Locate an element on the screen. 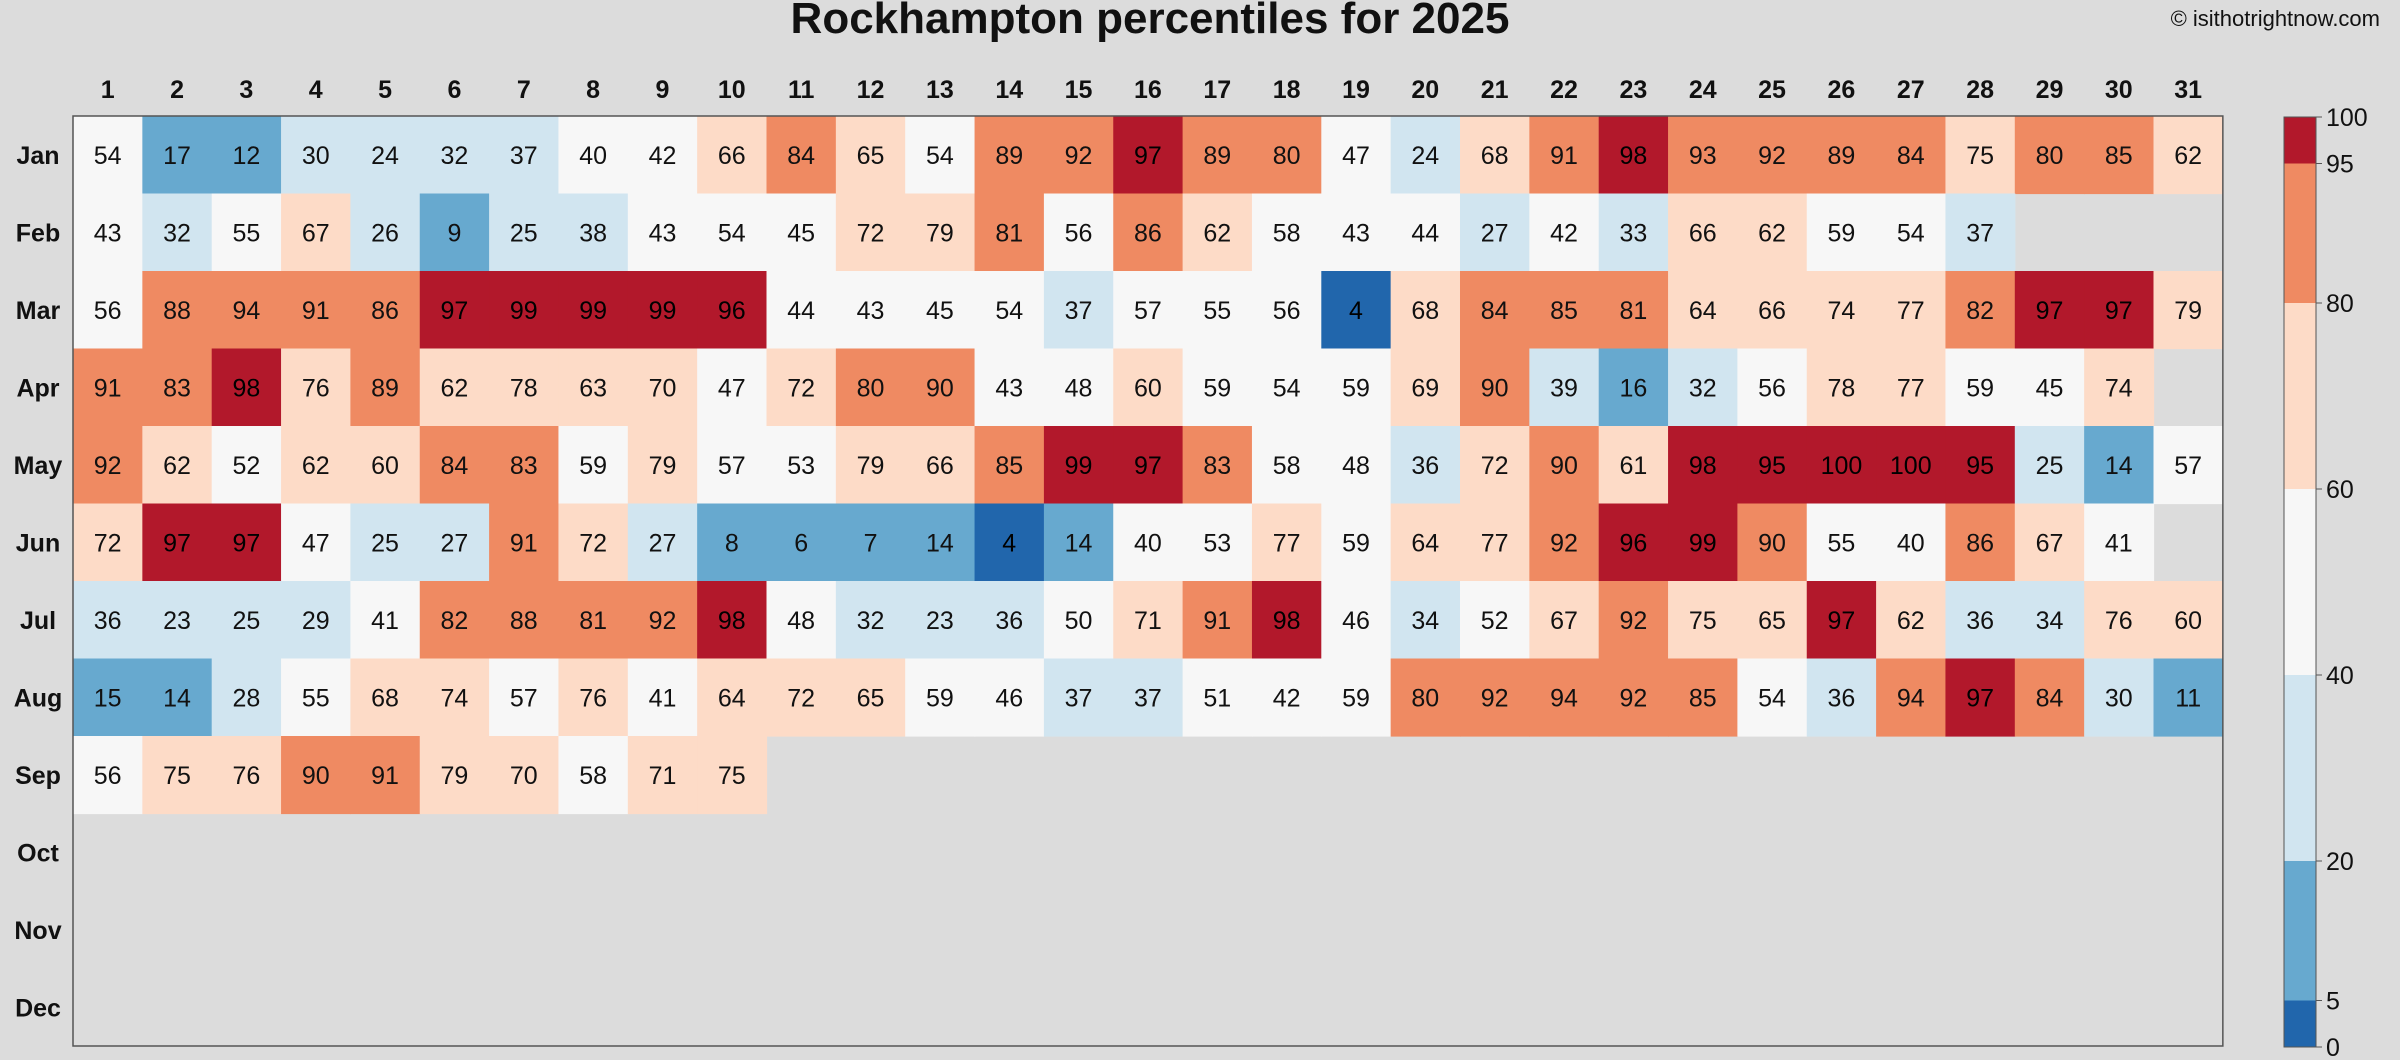 The width and height of the screenshot is (2400, 1060). cell-value-label: 57 is located at coordinates (732, 466).